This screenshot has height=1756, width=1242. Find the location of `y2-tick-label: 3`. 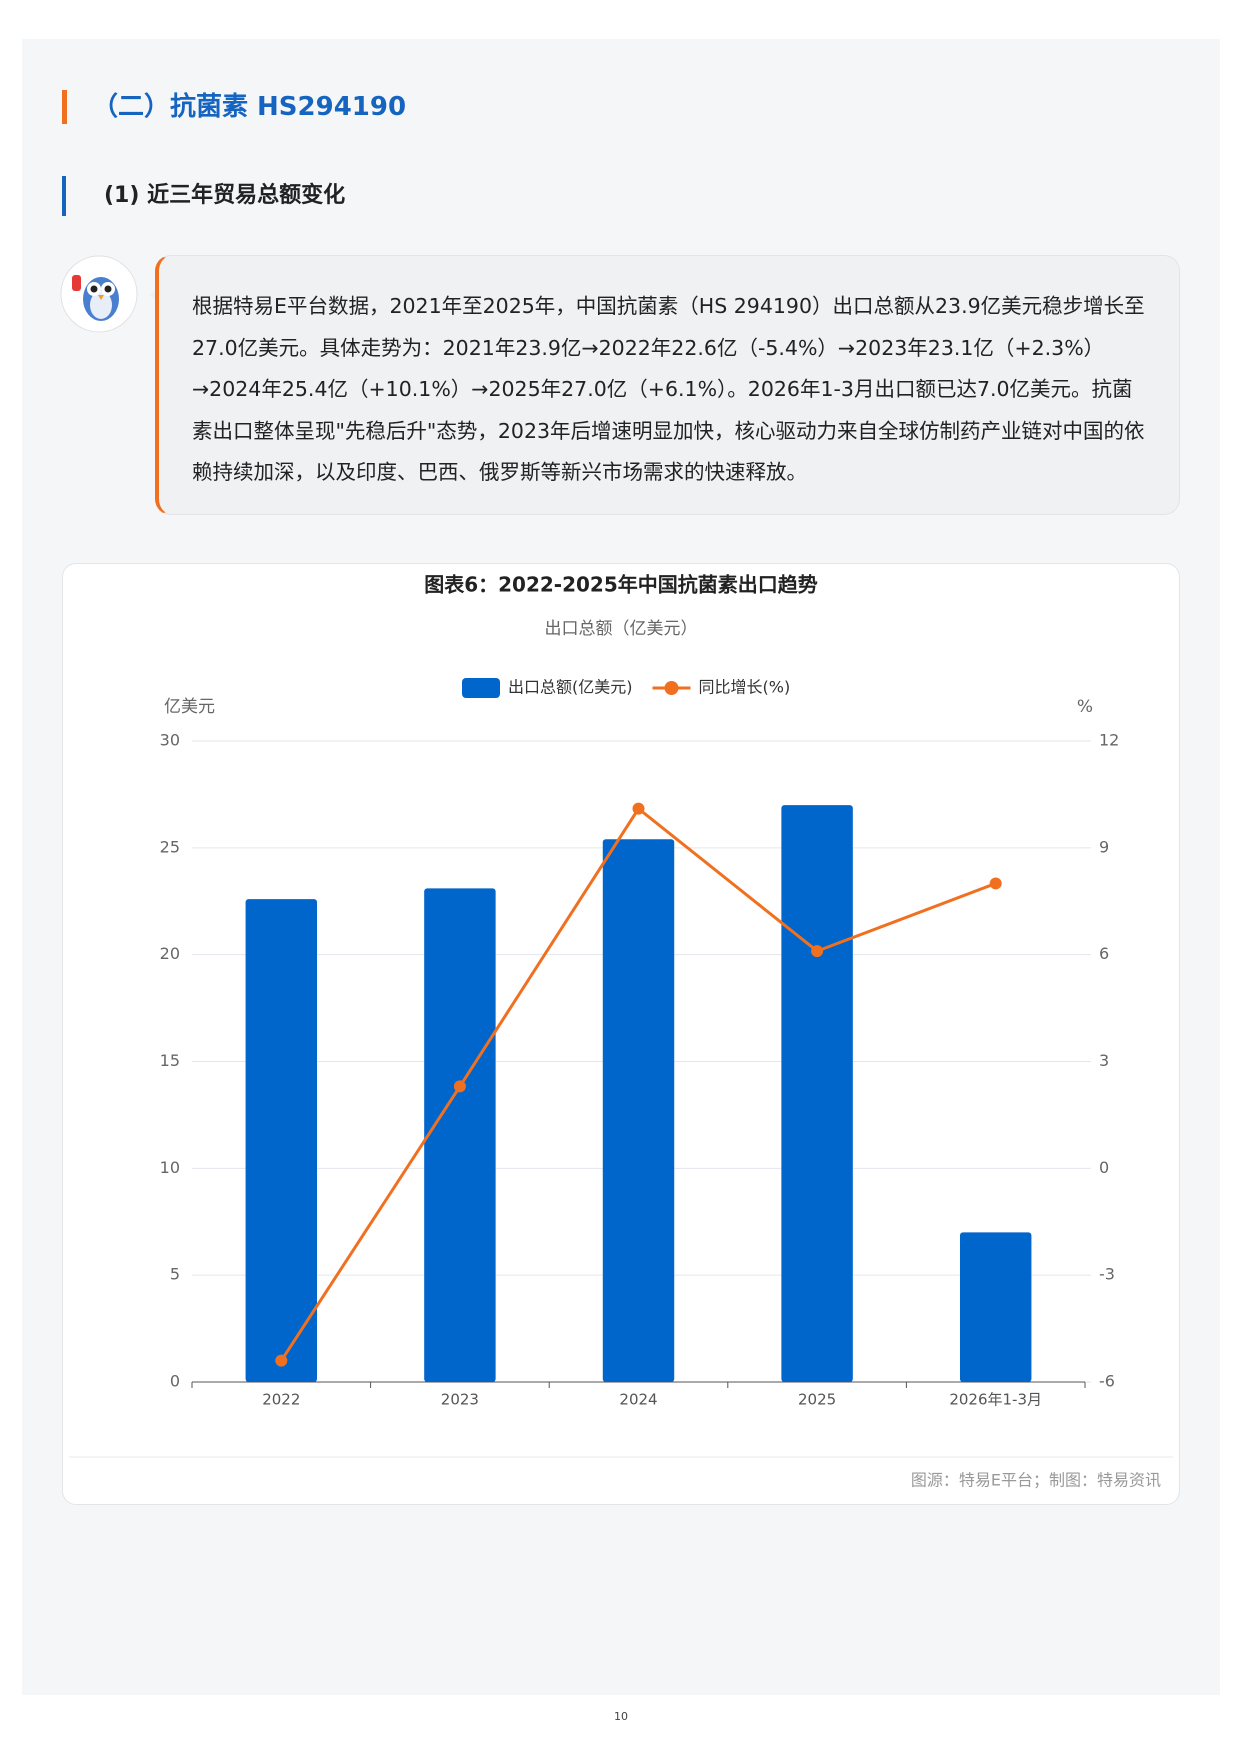

y2-tick-label: 3 is located at coordinates (1104, 1060).